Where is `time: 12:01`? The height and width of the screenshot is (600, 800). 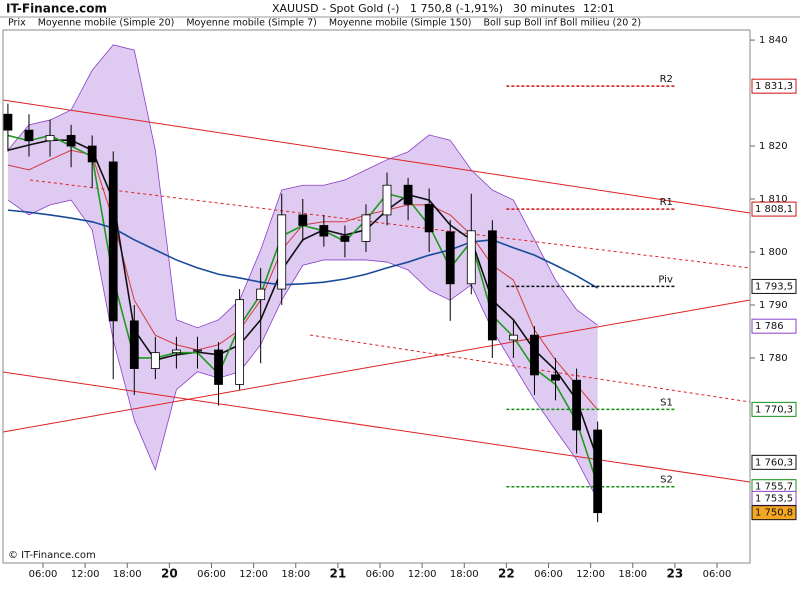
time: 12:01 is located at coordinates (599, 8).